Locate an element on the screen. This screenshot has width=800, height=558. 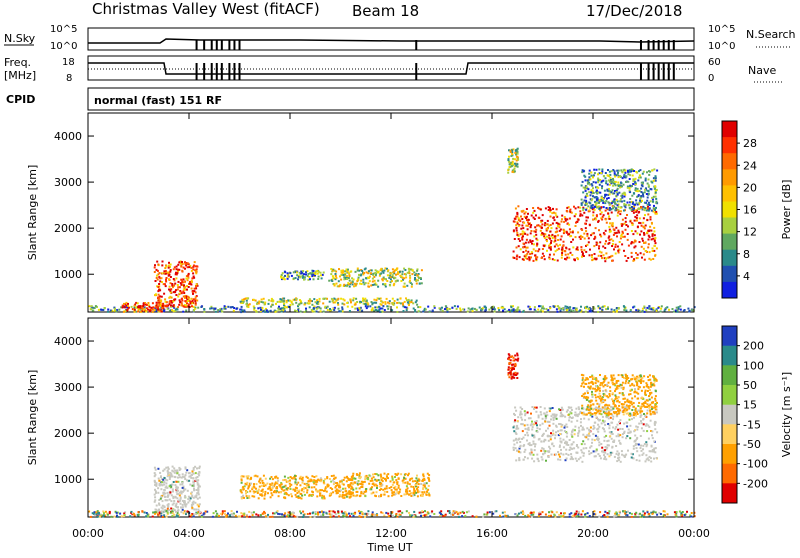
power-colorbar-swatch is located at coordinates (729, 129).